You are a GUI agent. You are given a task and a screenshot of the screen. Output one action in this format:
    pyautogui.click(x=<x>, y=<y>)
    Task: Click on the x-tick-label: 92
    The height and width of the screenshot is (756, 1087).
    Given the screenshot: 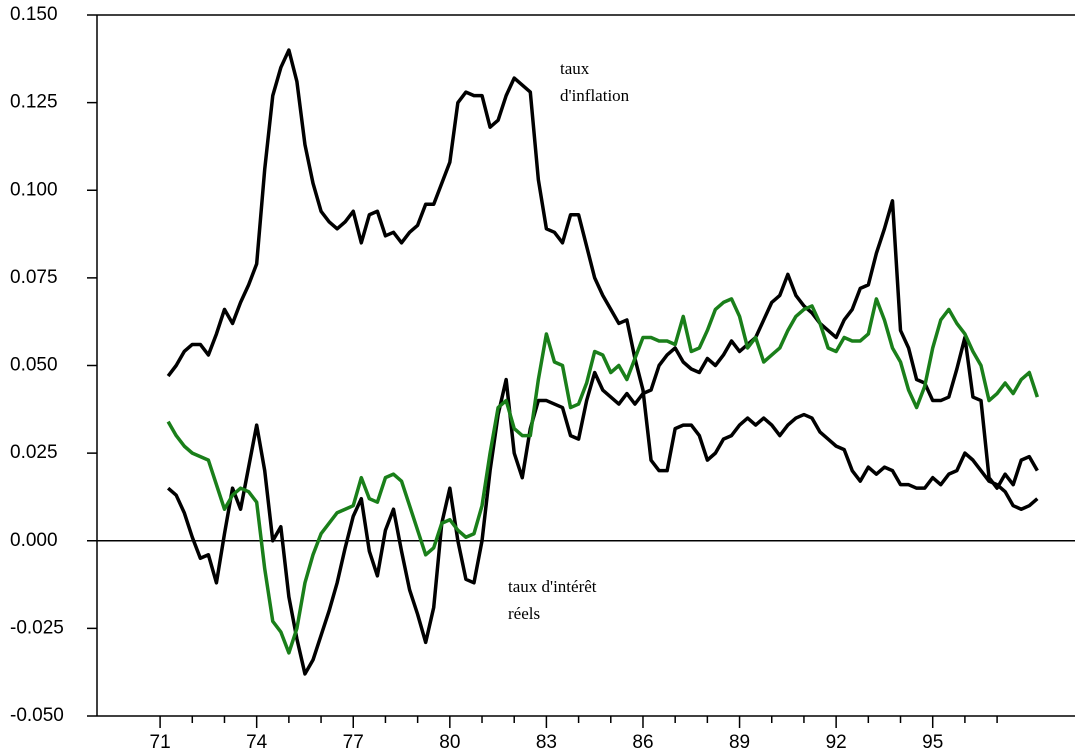 What is the action you would take?
    pyautogui.click(x=836, y=742)
    